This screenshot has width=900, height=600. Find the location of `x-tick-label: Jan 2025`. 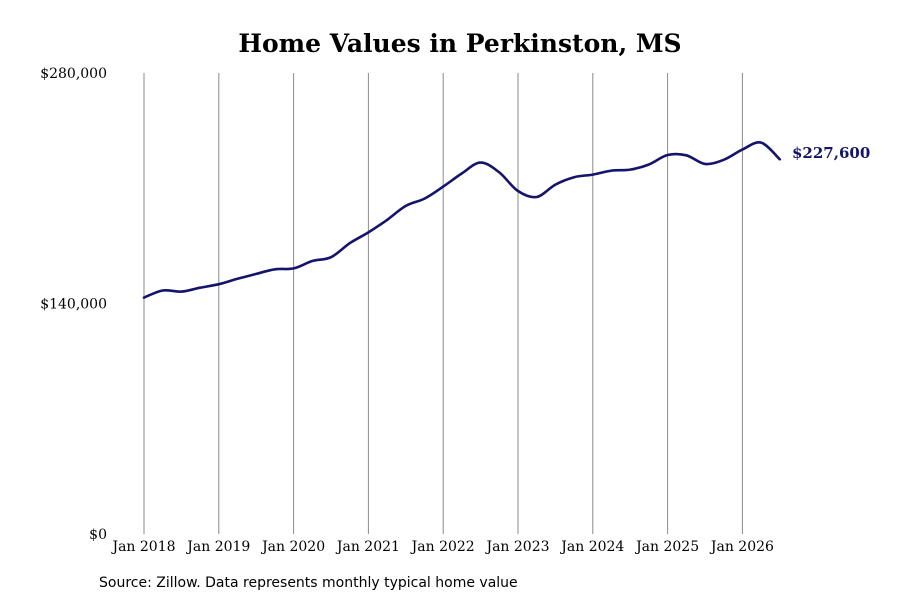

x-tick-label: Jan 2025 is located at coordinates (666, 547).